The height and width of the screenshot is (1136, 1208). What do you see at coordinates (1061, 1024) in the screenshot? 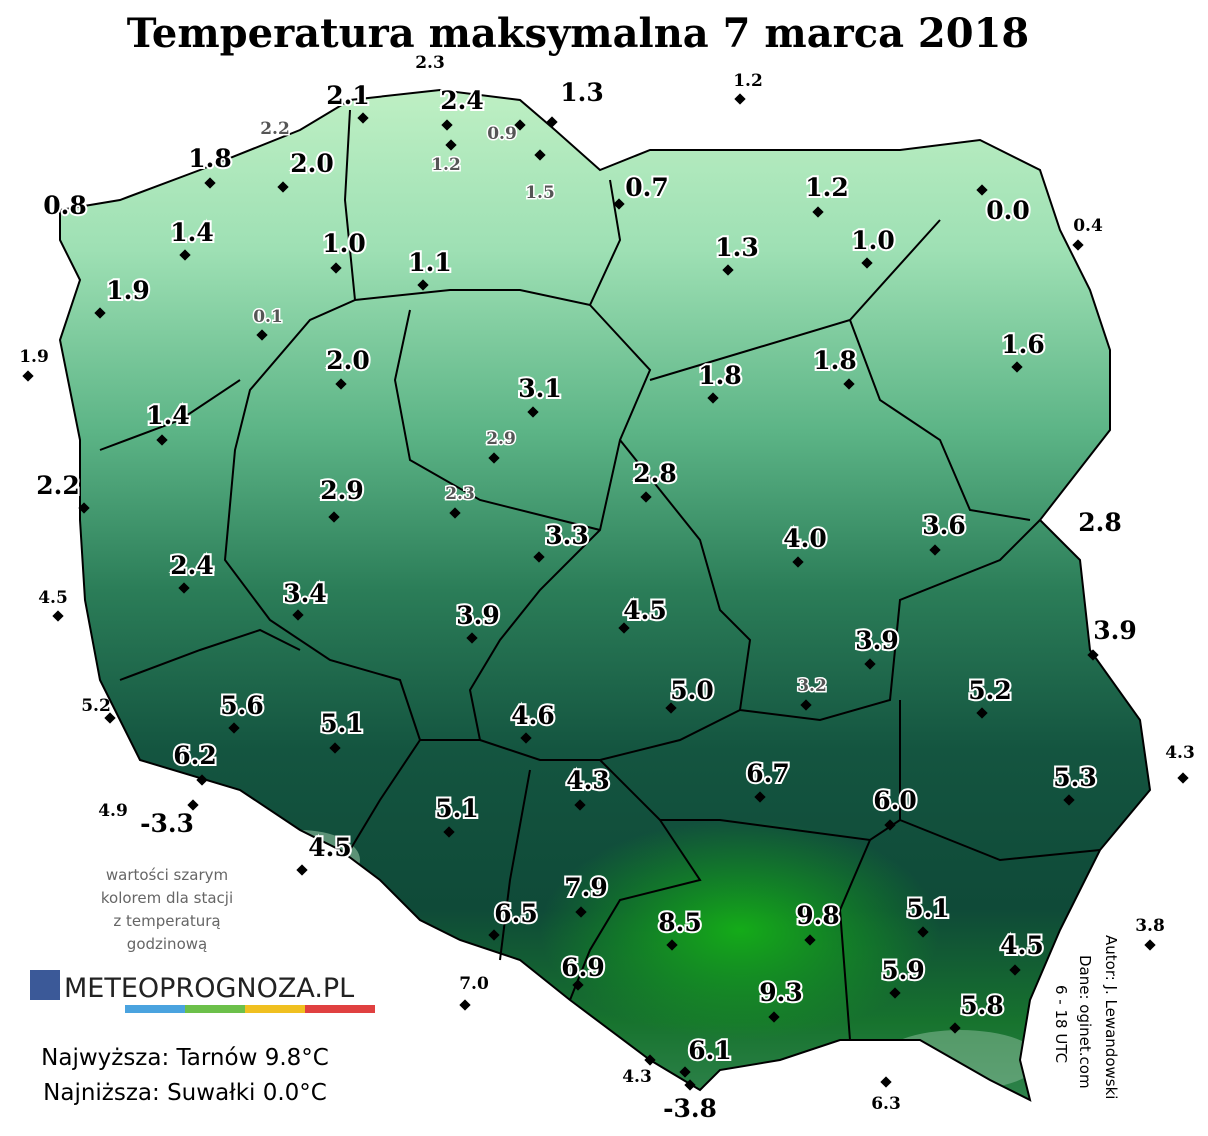
I see `credit-line: 6 - 18 UTC` at bounding box center [1061, 1024].